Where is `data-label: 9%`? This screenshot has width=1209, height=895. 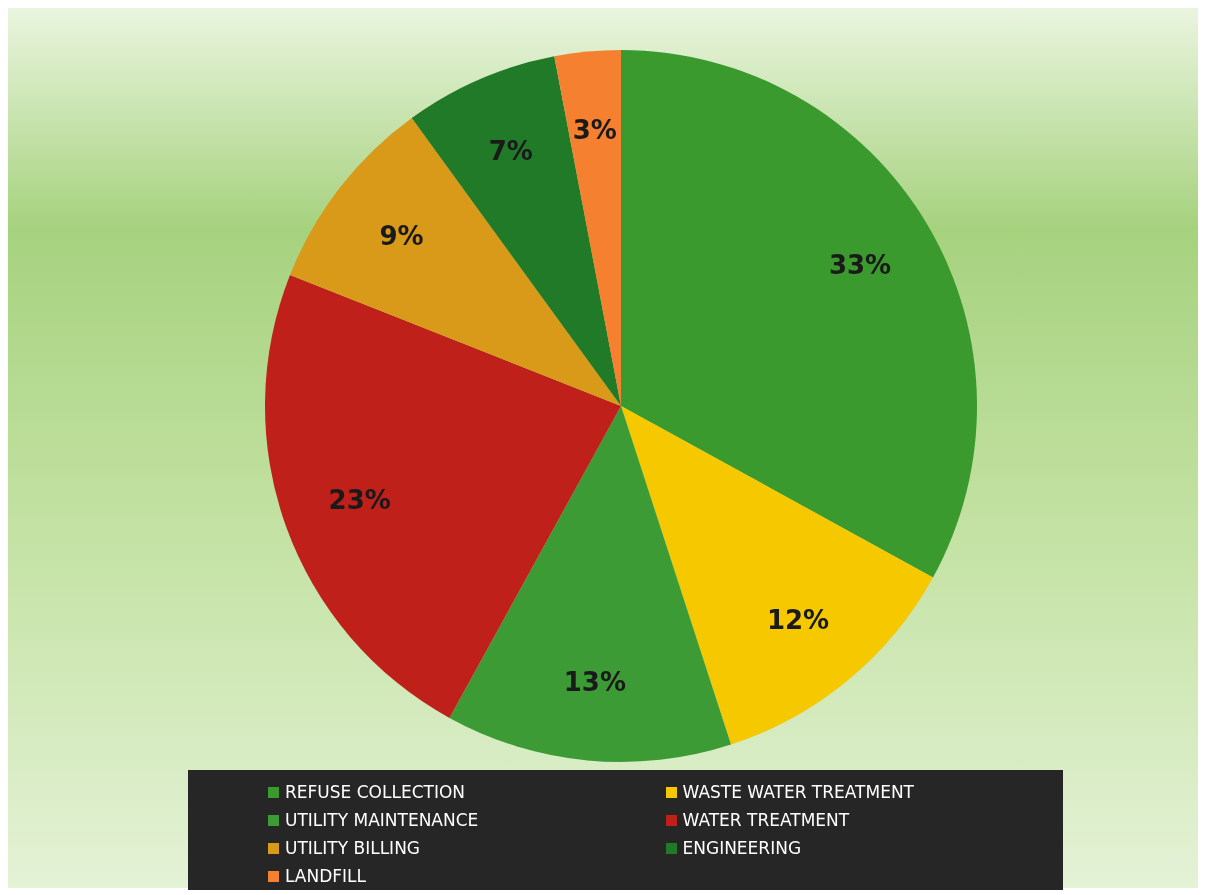 data-label: 9% is located at coordinates (401, 235).